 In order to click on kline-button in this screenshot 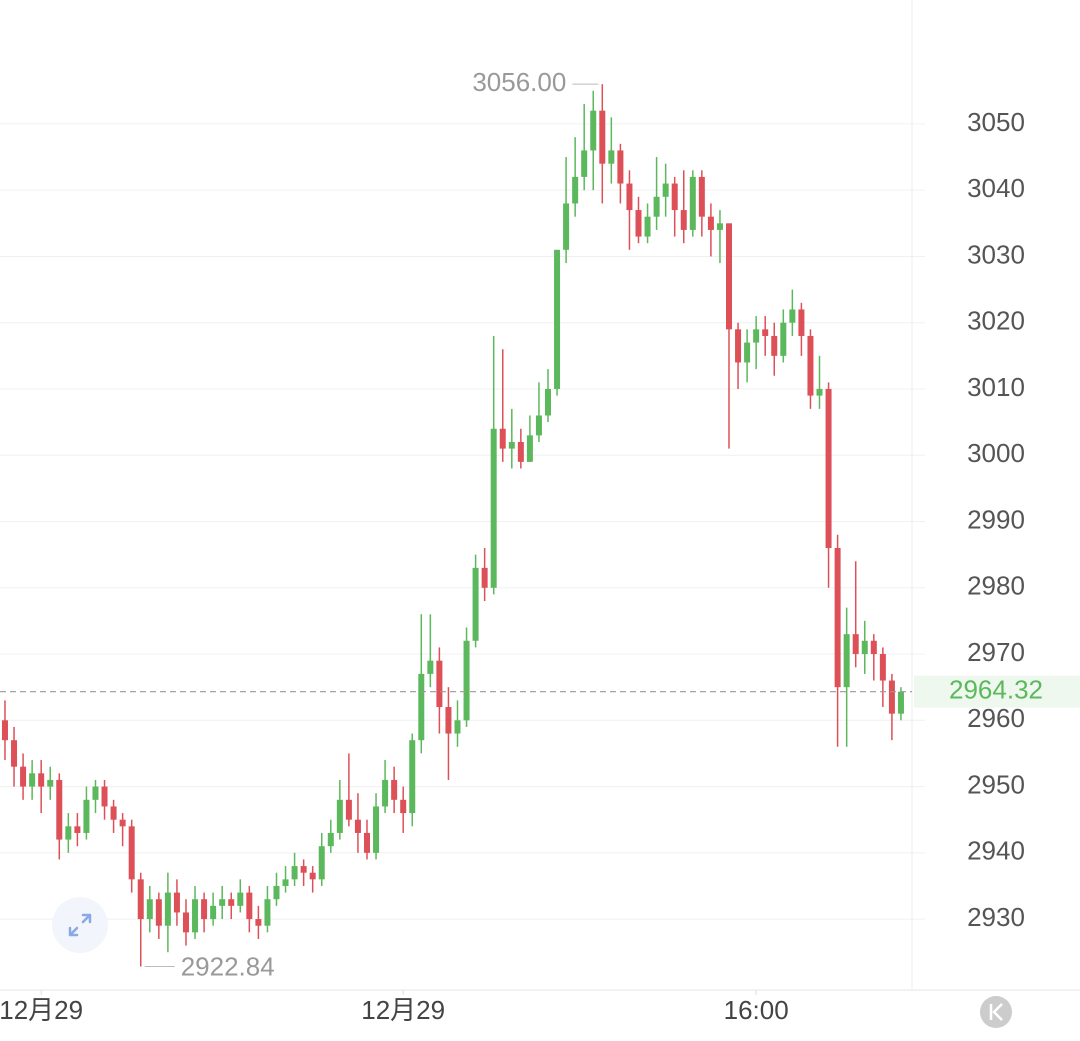, I will do `click(996, 1012)`.